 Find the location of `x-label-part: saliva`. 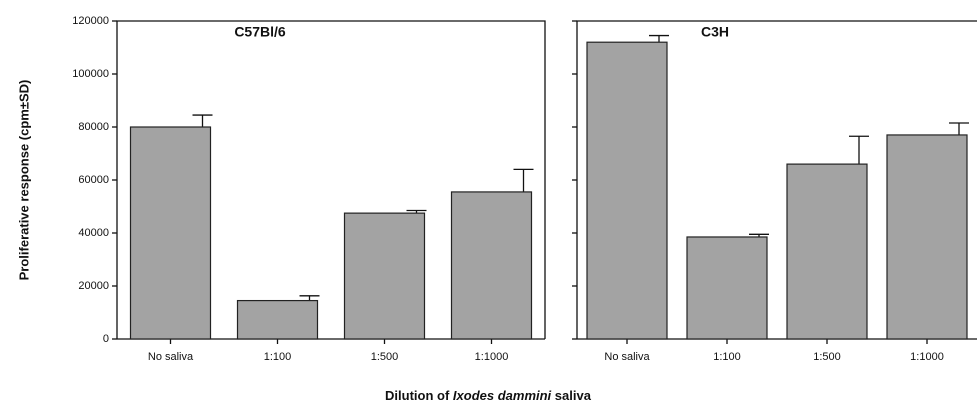

x-label-part: saliva is located at coordinates (571, 395).